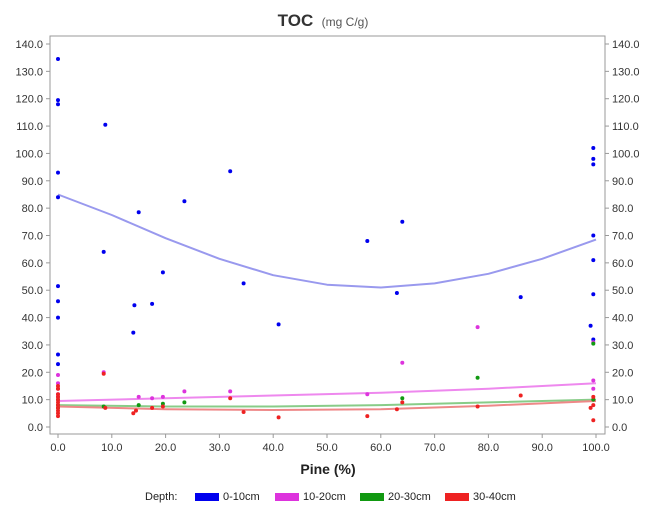  Describe the element at coordinates (380, 448) in the screenshot. I see `x-tick-label: 60.0` at that location.